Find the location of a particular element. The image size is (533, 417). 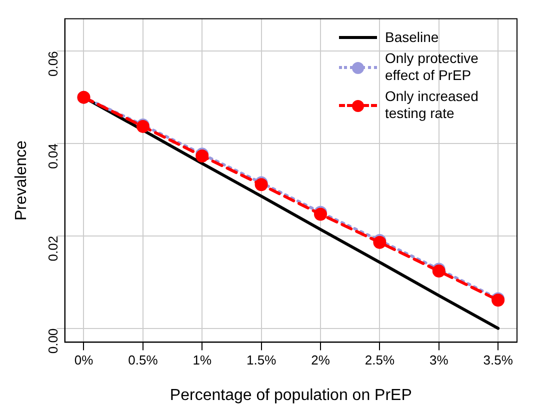

x-tick-label: 3% is located at coordinates (439, 360).